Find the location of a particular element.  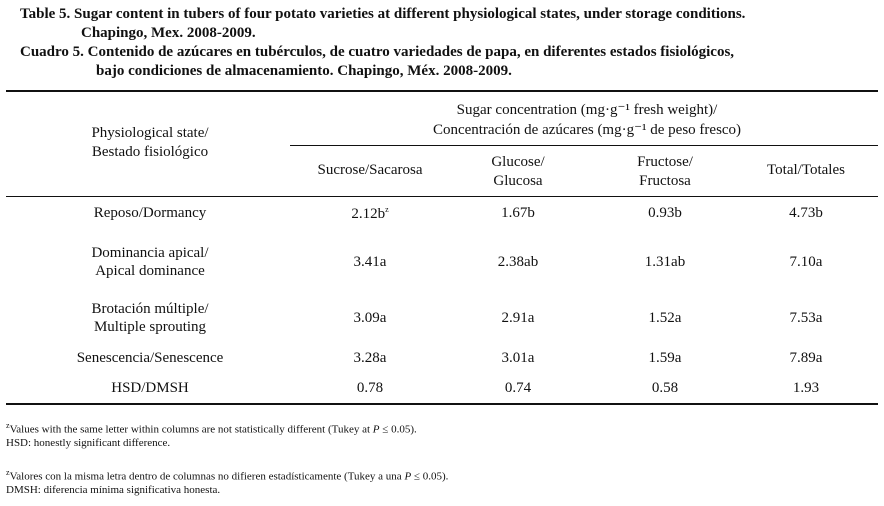

cell: 3.28a is located at coordinates (370, 358).